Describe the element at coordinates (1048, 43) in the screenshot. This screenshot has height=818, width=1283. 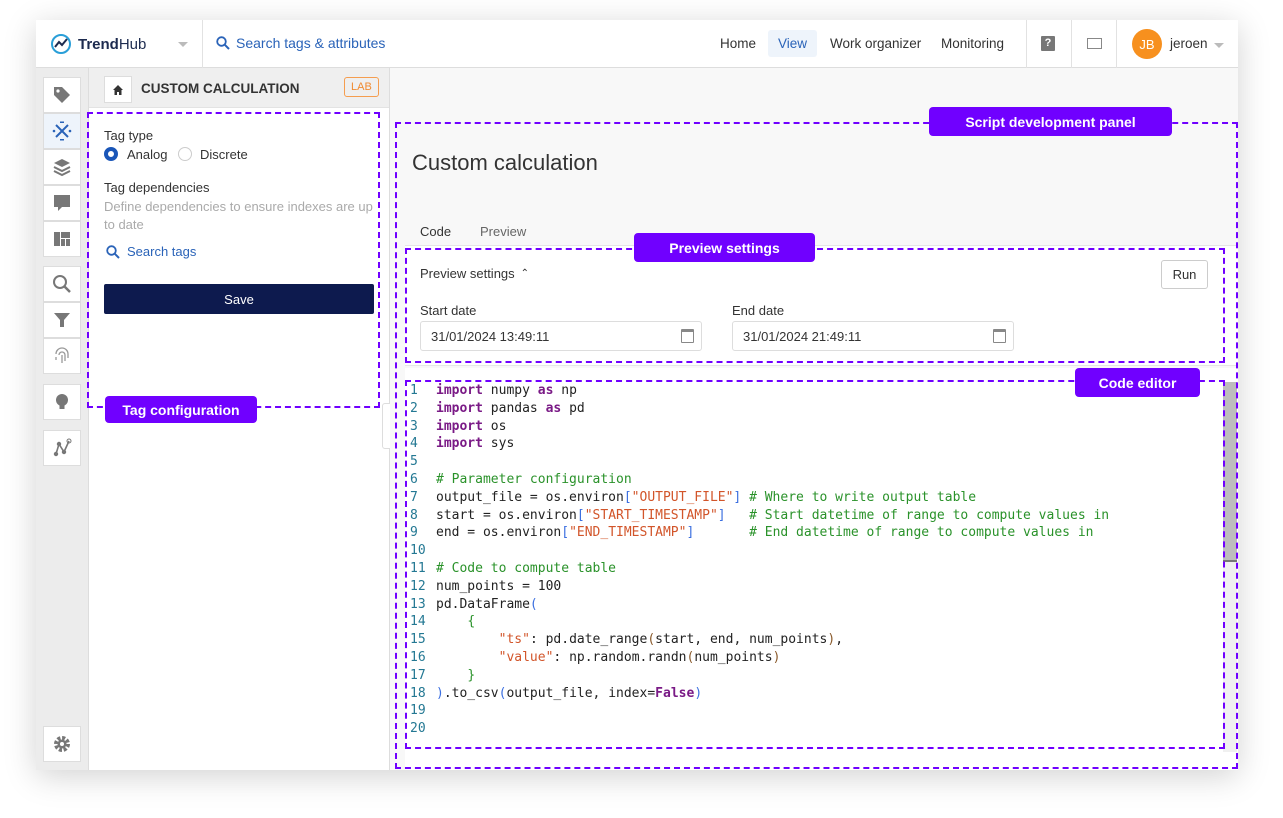
I see `help-icon: ?` at that location.